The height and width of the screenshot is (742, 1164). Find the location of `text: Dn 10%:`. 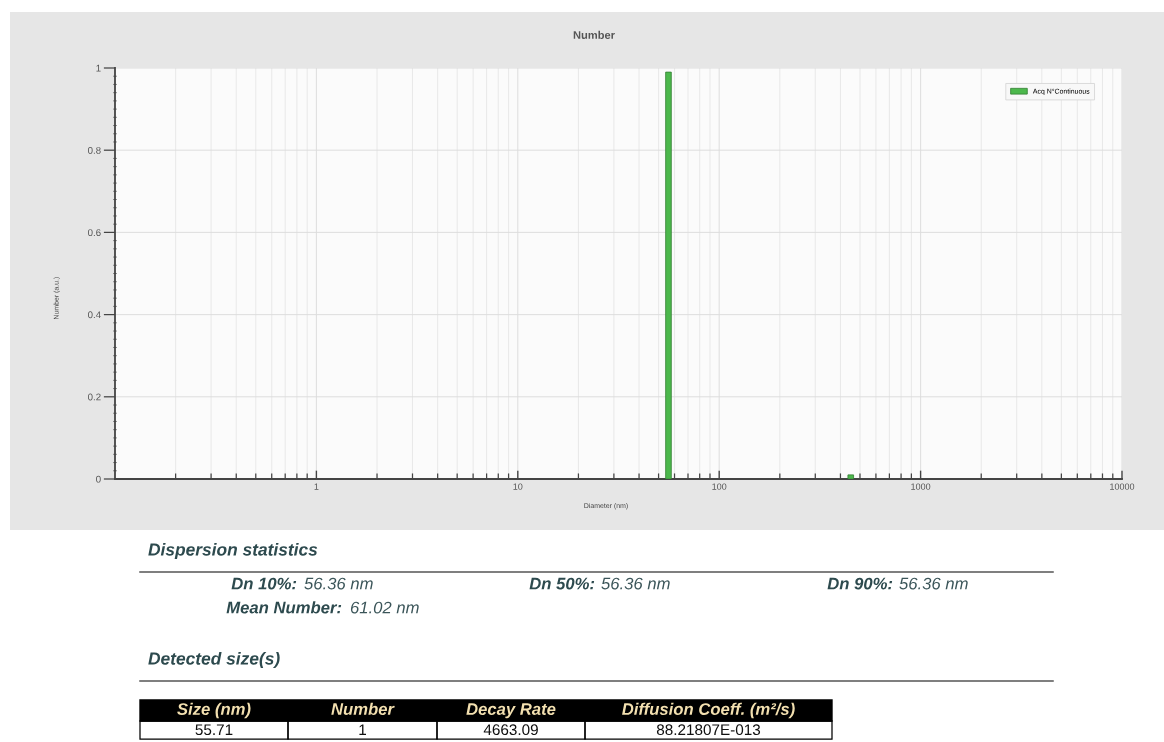

text: Dn 10%: is located at coordinates (264, 583).